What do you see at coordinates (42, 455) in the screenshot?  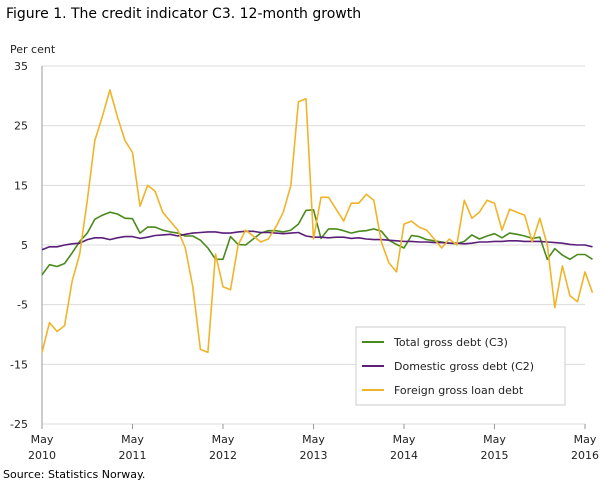 I see `x-tick-year-2010: 2010` at bounding box center [42, 455].